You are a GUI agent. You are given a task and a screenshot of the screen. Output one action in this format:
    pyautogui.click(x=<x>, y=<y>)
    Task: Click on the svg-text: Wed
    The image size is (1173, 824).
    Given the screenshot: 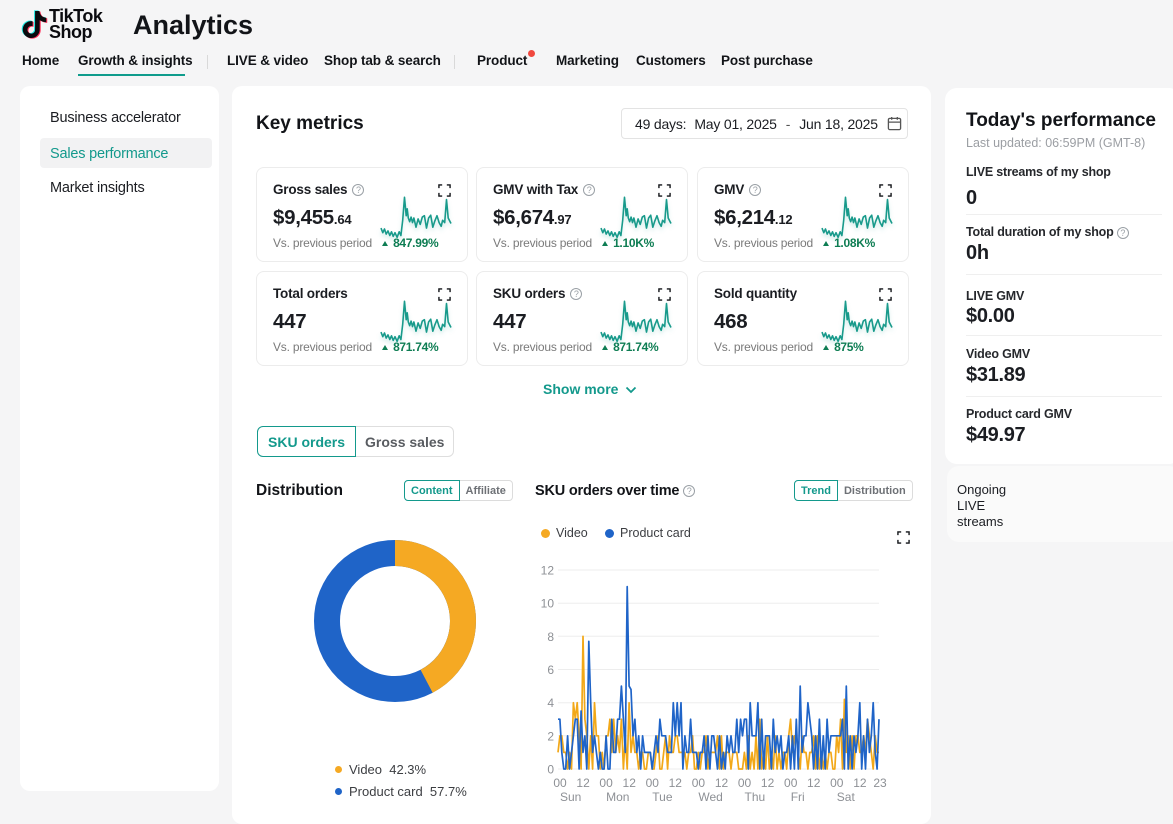 What is the action you would take?
    pyautogui.click(x=710, y=797)
    